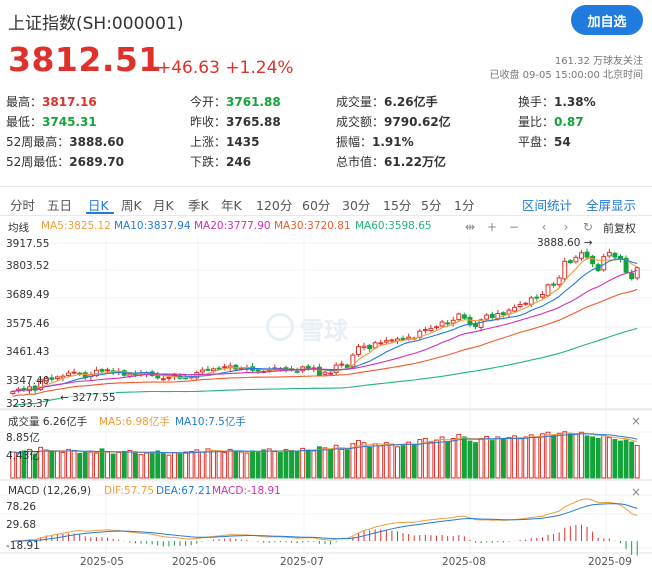  I want to click on ma30-value: MA30:3720.81, so click(312, 226).